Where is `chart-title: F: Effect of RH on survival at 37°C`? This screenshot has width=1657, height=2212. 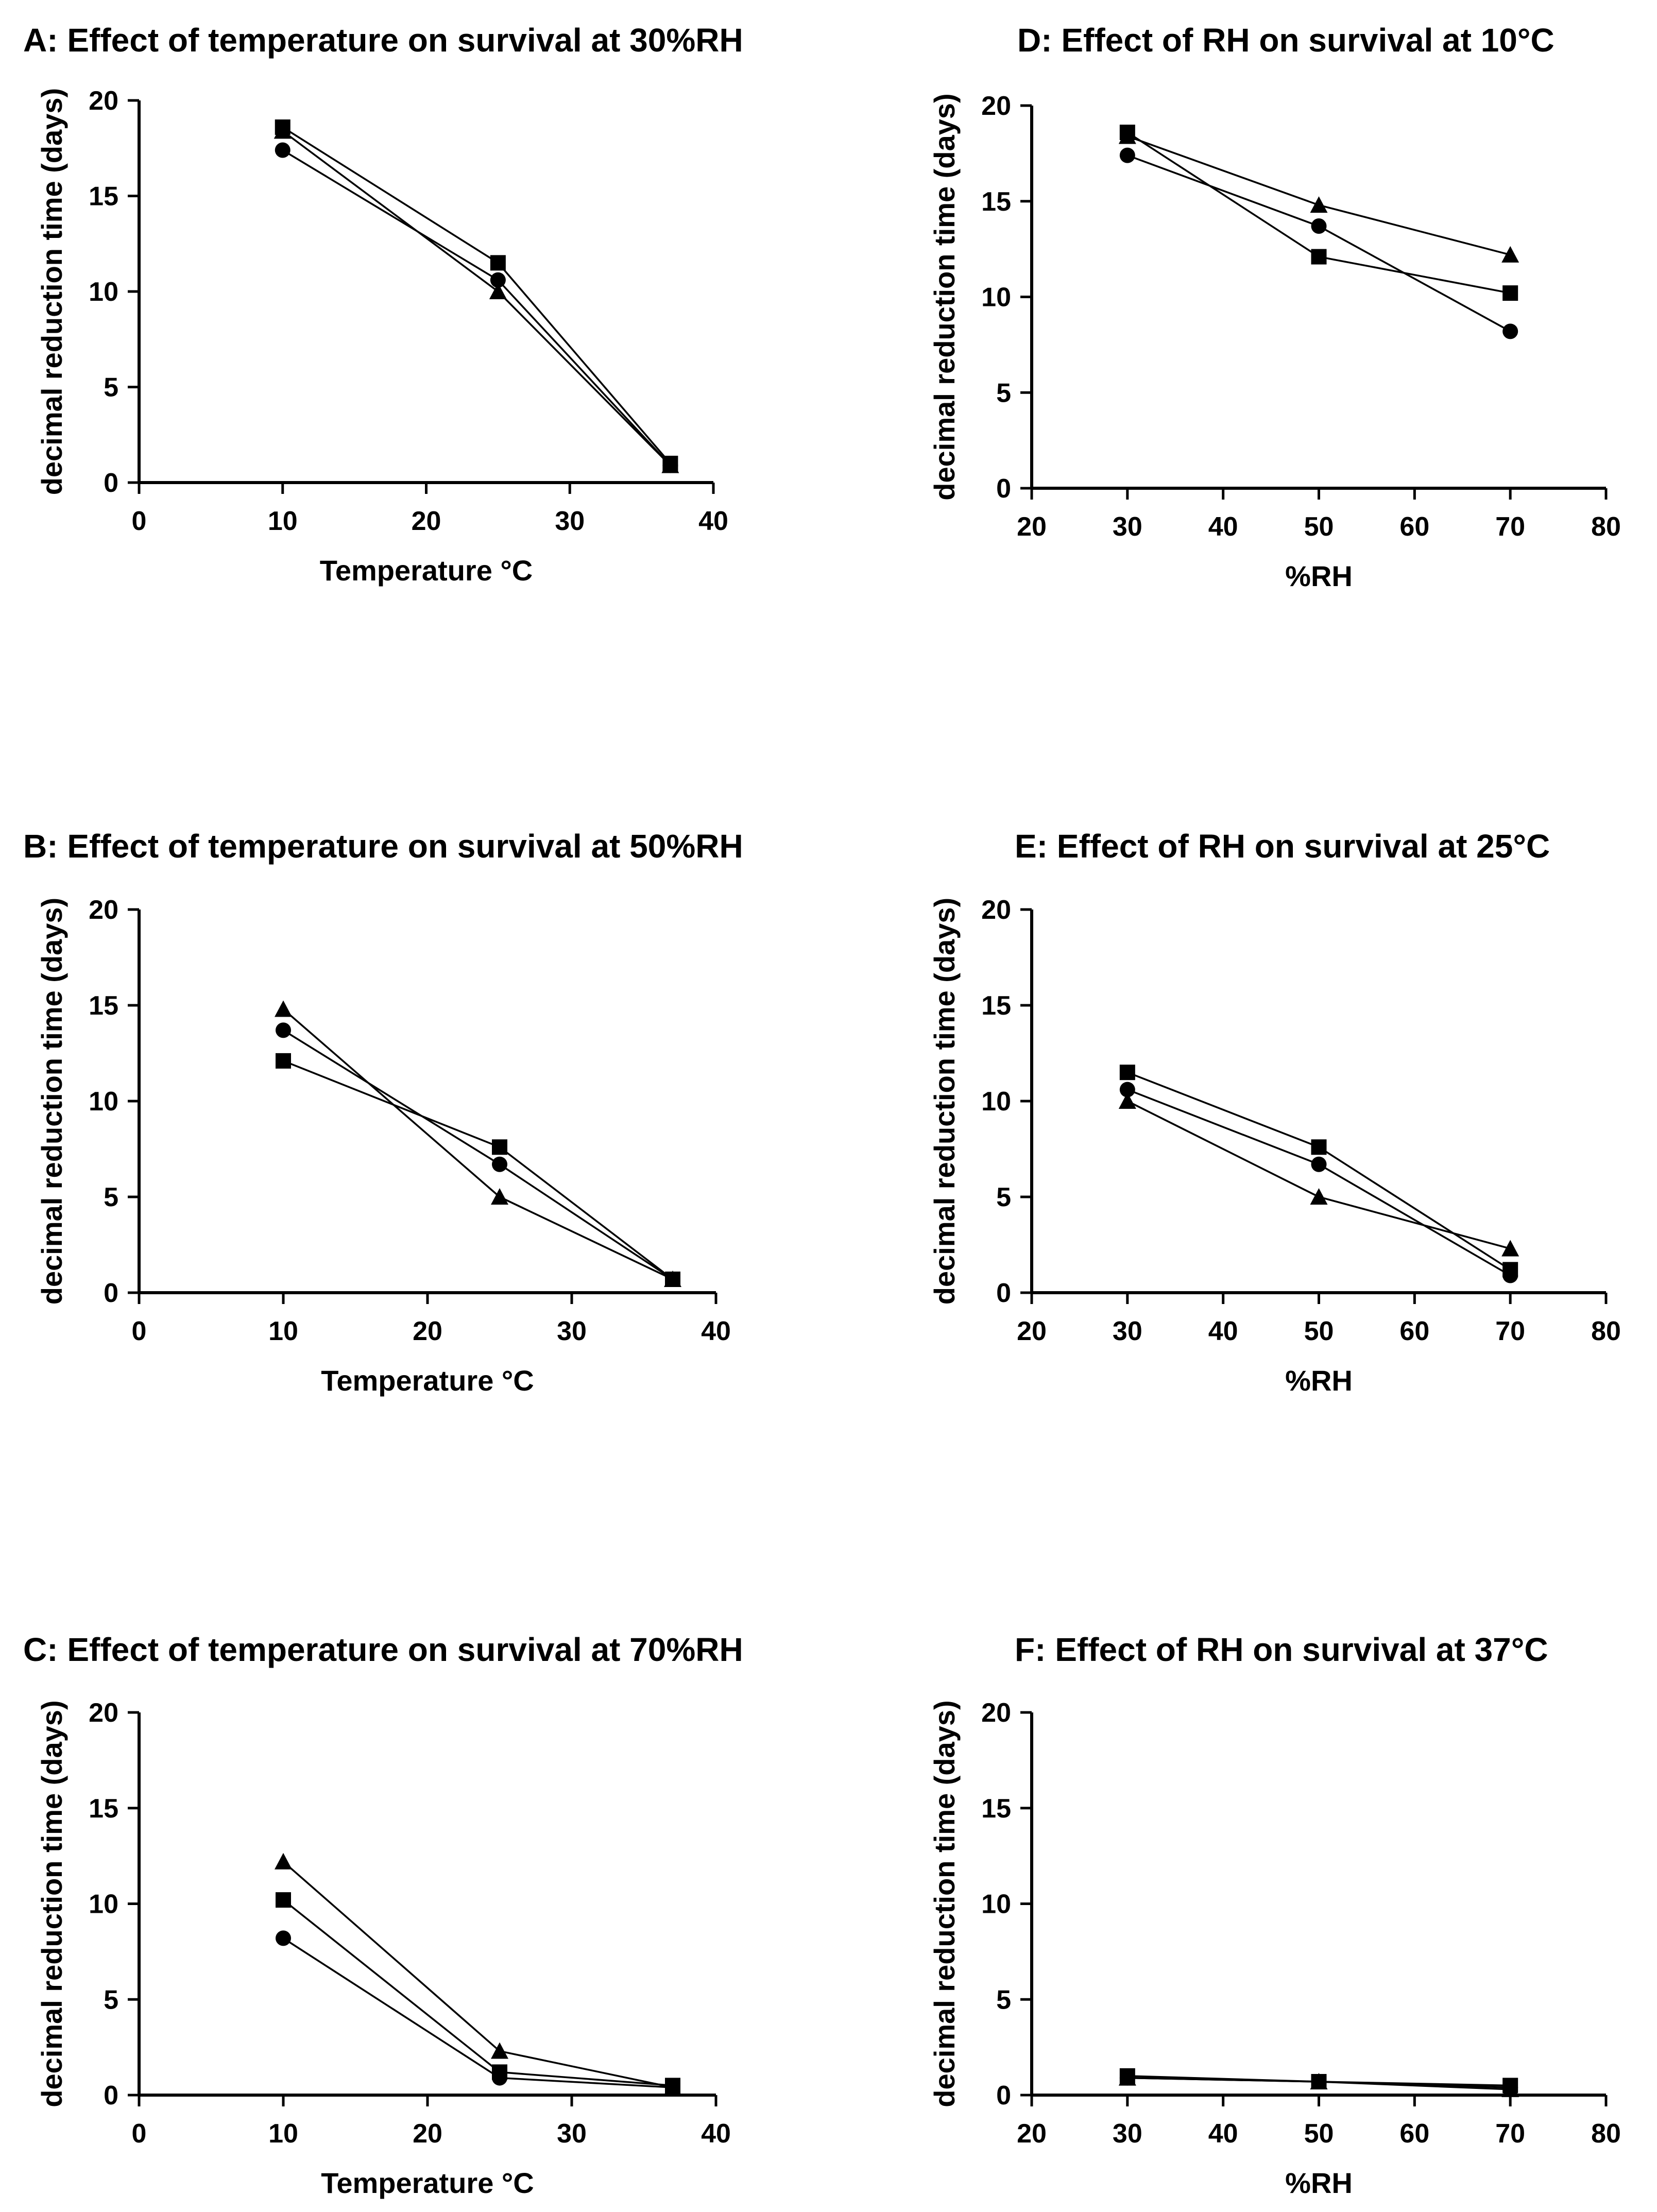 chart-title: F: Effect of RH on survival at 37°C is located at coordinates (1282, 1650).